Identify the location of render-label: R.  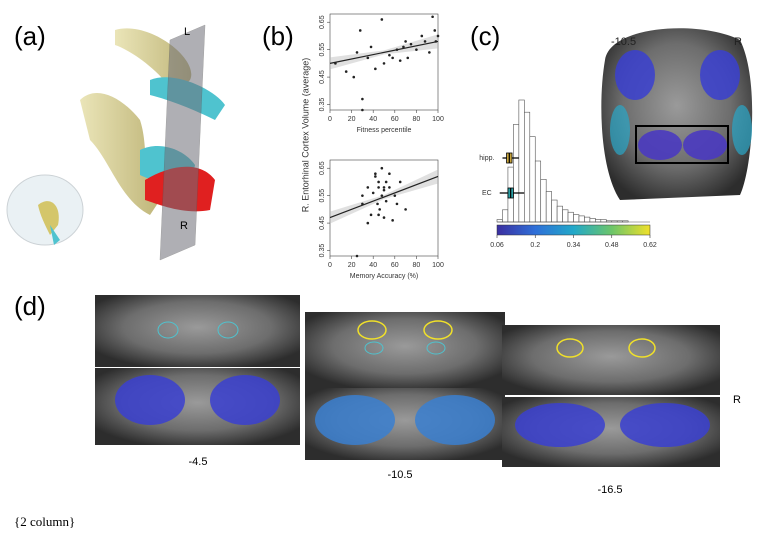
(184, 226).